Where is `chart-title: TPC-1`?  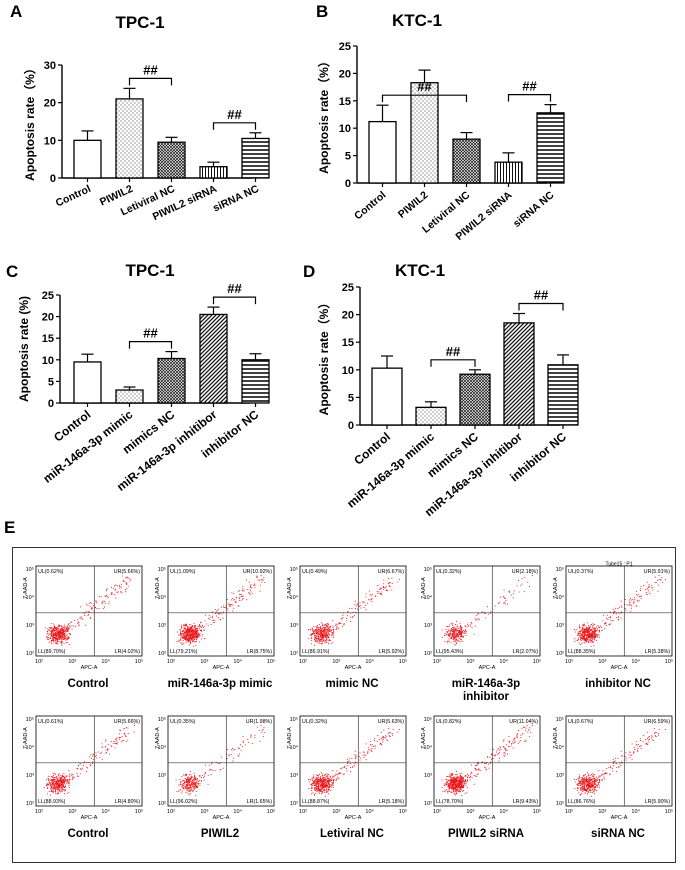
chart-title: TPC-1 is located at coordinates (139, 22).